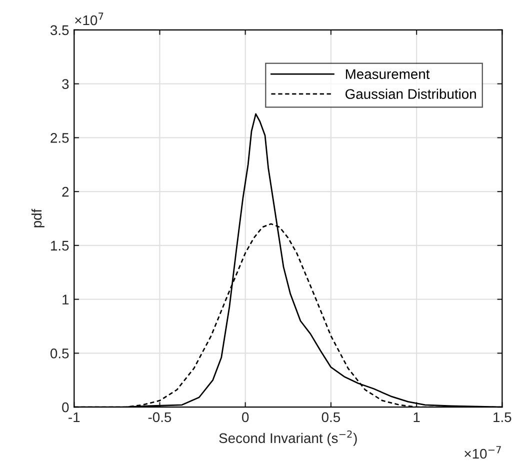 This screenshot has width=522, height=475. Describe the element at coordinates (245, 417) in the screenshot. I see `x-tick-label: 0` at that location.